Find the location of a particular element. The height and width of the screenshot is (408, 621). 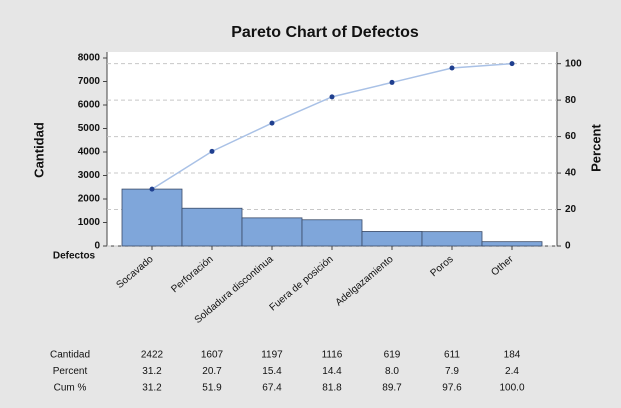

table-row-label: Cantidad is located at coordinates (70, 355).